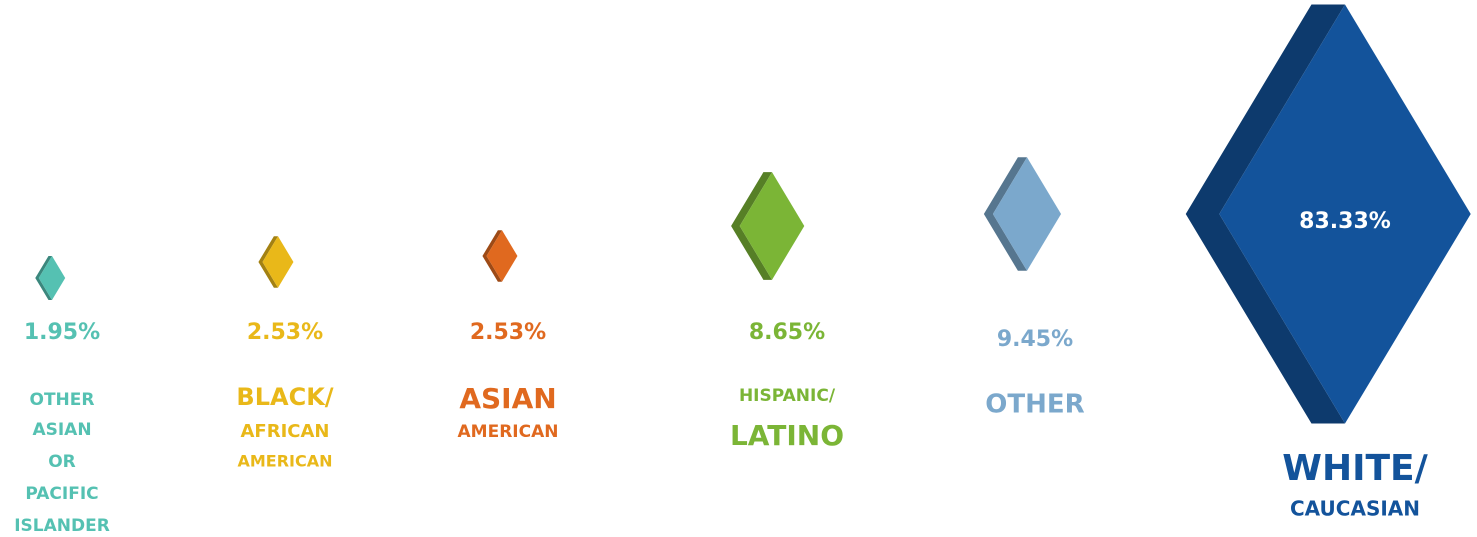 Image resolution: width=1477 pixels, height=537 pixels. I want to click on category-label: ISLANDER, so click(62, 526).